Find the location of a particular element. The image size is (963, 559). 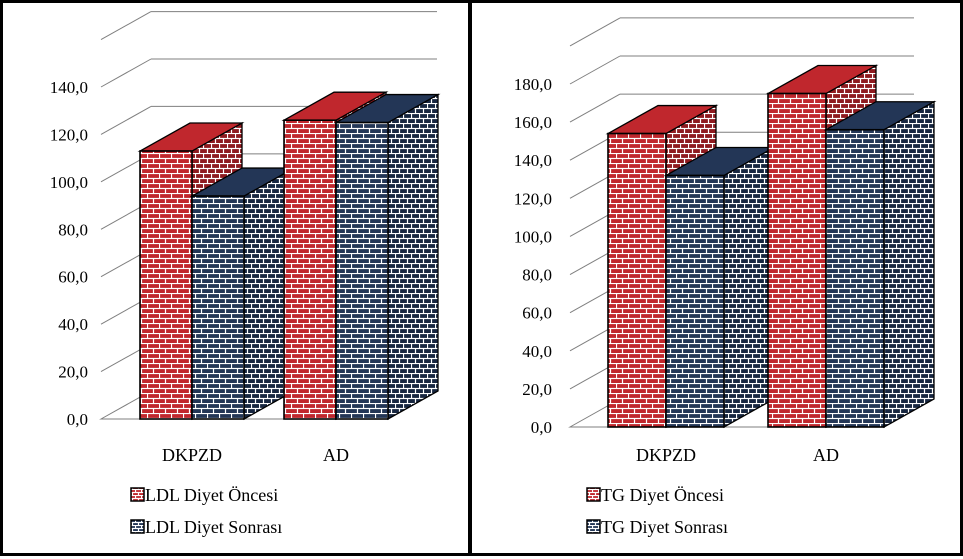

legend-label: LDL Diyet Sonrası is located at coordinates (213, 527).